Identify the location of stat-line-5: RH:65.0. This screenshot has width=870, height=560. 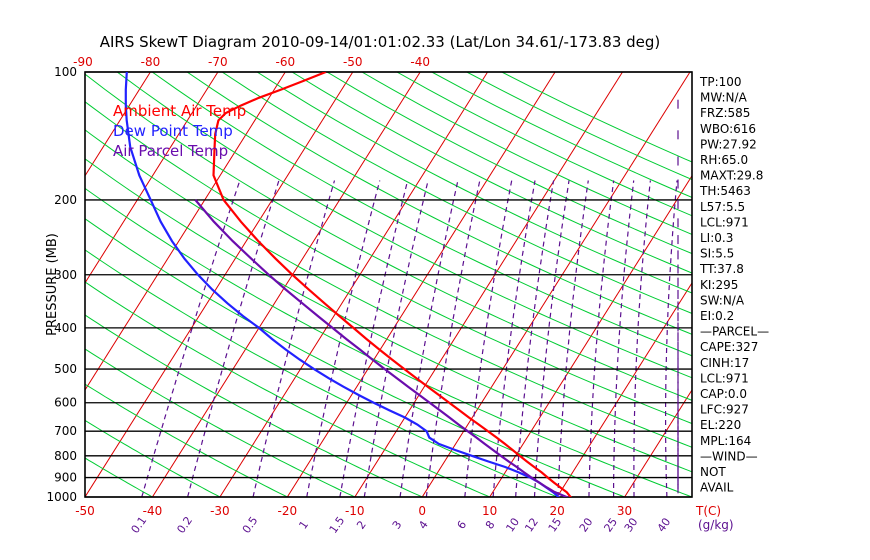
(724, 160).